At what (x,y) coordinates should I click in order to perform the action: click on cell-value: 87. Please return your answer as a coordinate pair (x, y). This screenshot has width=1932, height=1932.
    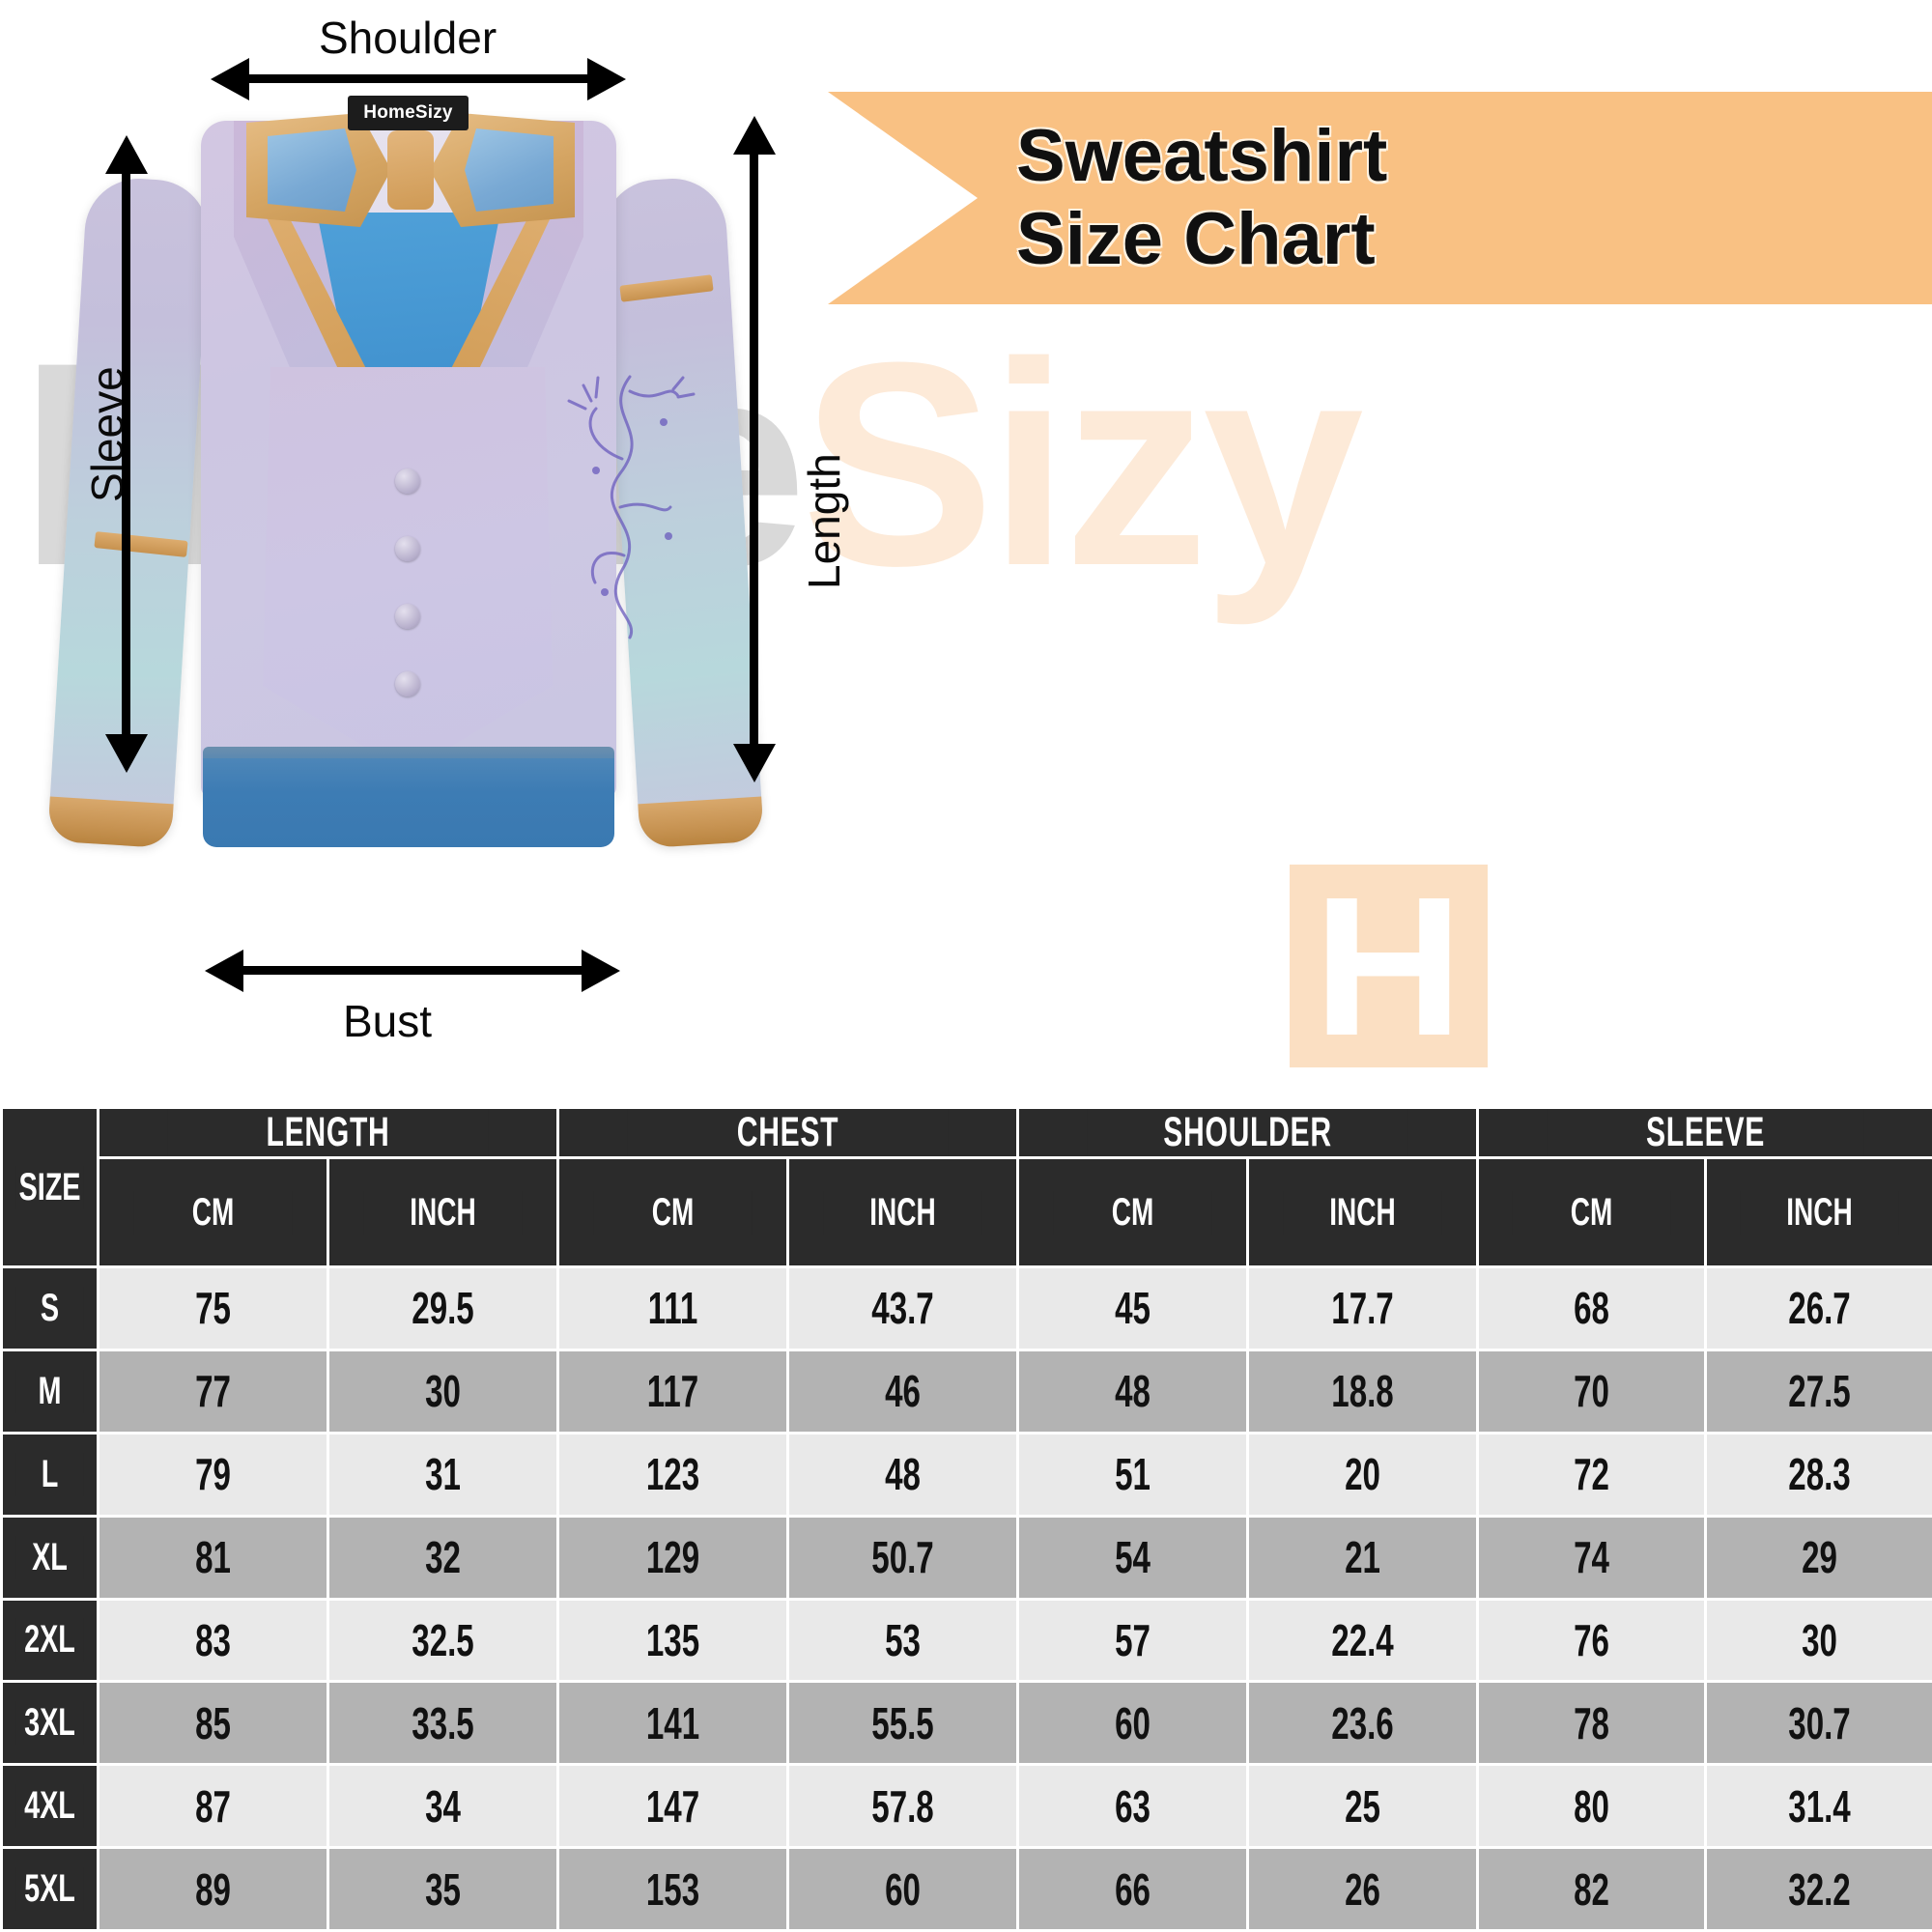
    Looking at the image, I should click on (213, 1806).